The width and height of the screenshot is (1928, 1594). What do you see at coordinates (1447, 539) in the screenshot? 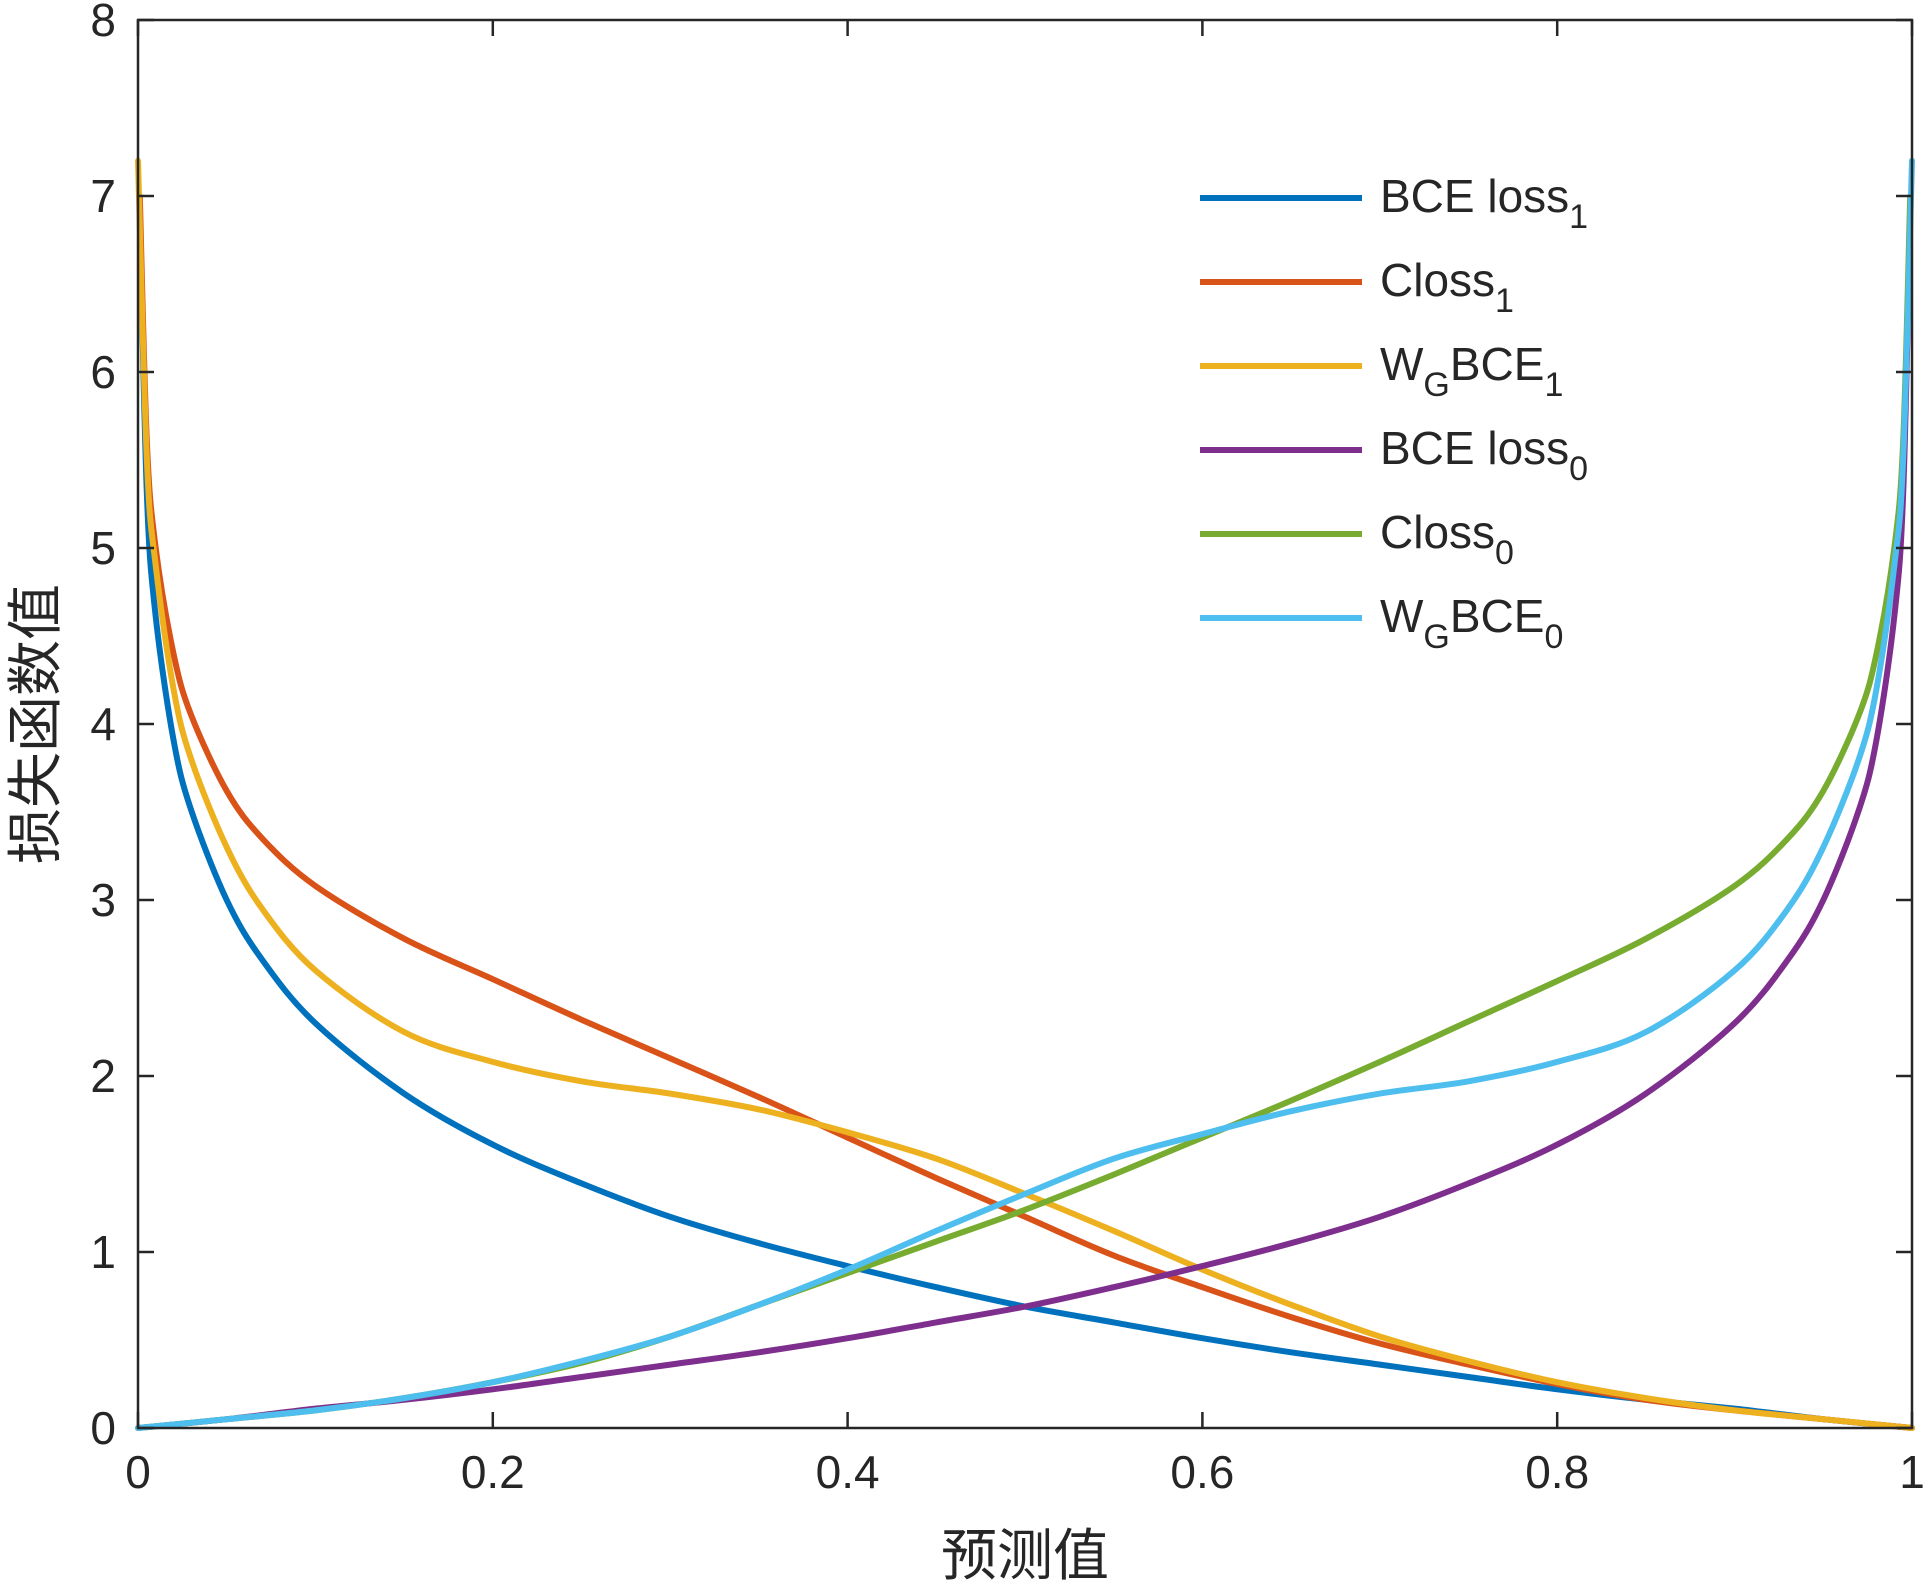
I see `legend-label-4: Closs0` at bounding box center [1447, 539].